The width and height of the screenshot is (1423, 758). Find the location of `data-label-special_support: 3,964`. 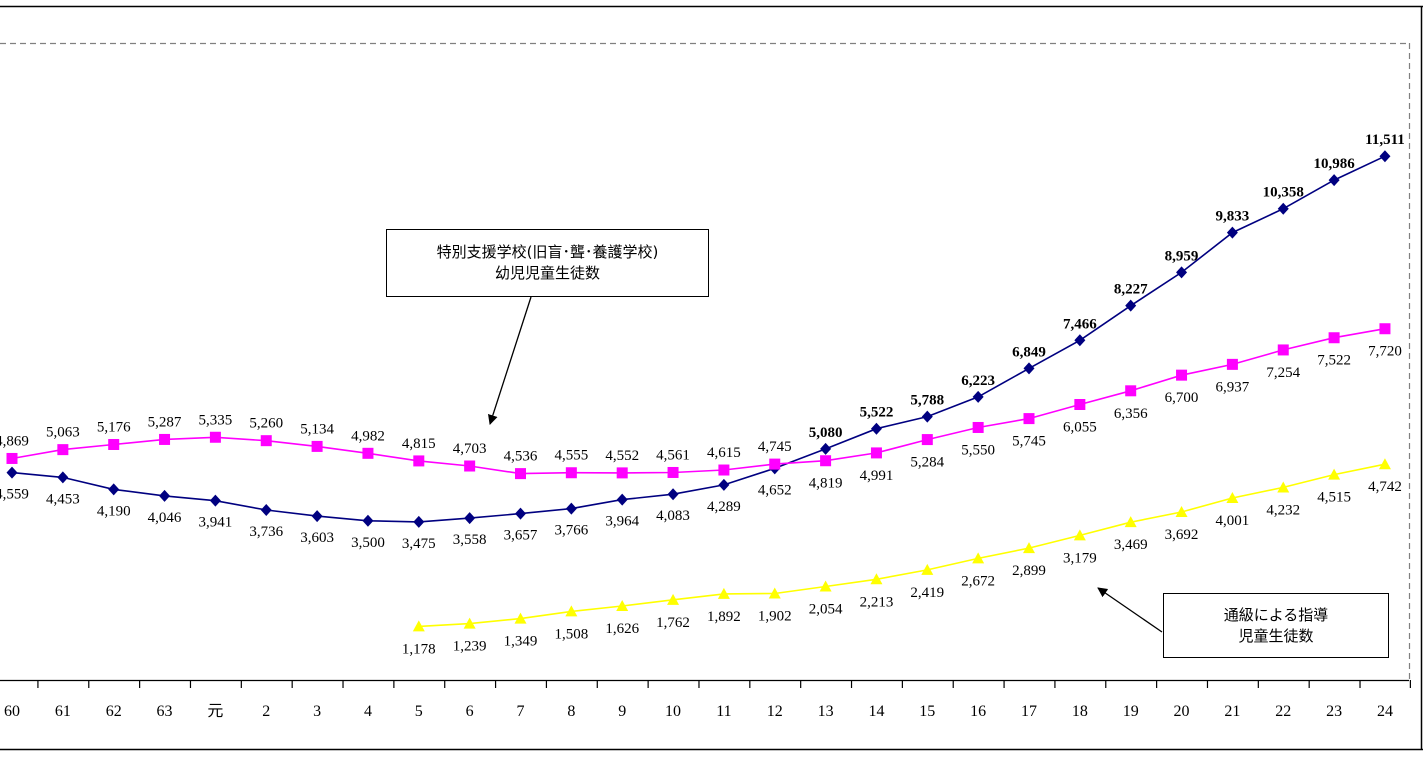

data-label-special_support: 3,964 is located at coordinates (622, 522).